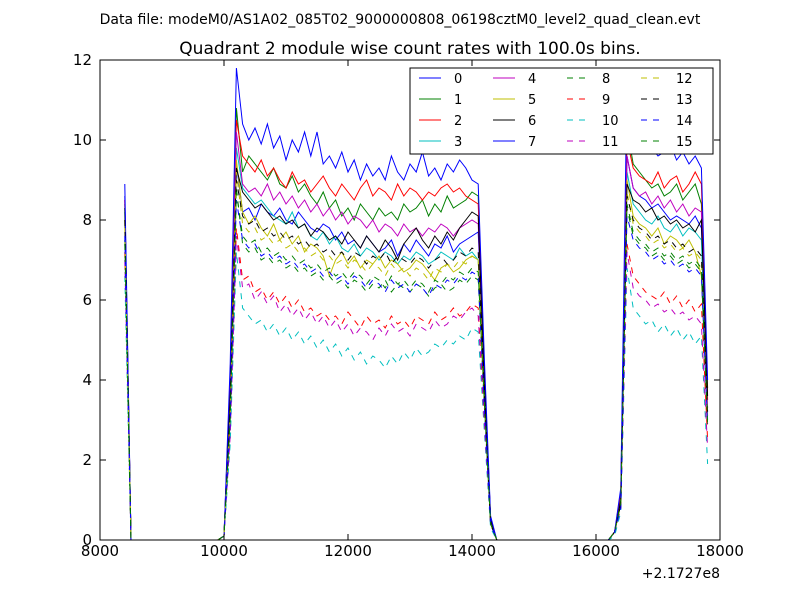  Describe the element at coordinates (87, 380) in the screenshot. I see `y-tick-label: 4` at that location.